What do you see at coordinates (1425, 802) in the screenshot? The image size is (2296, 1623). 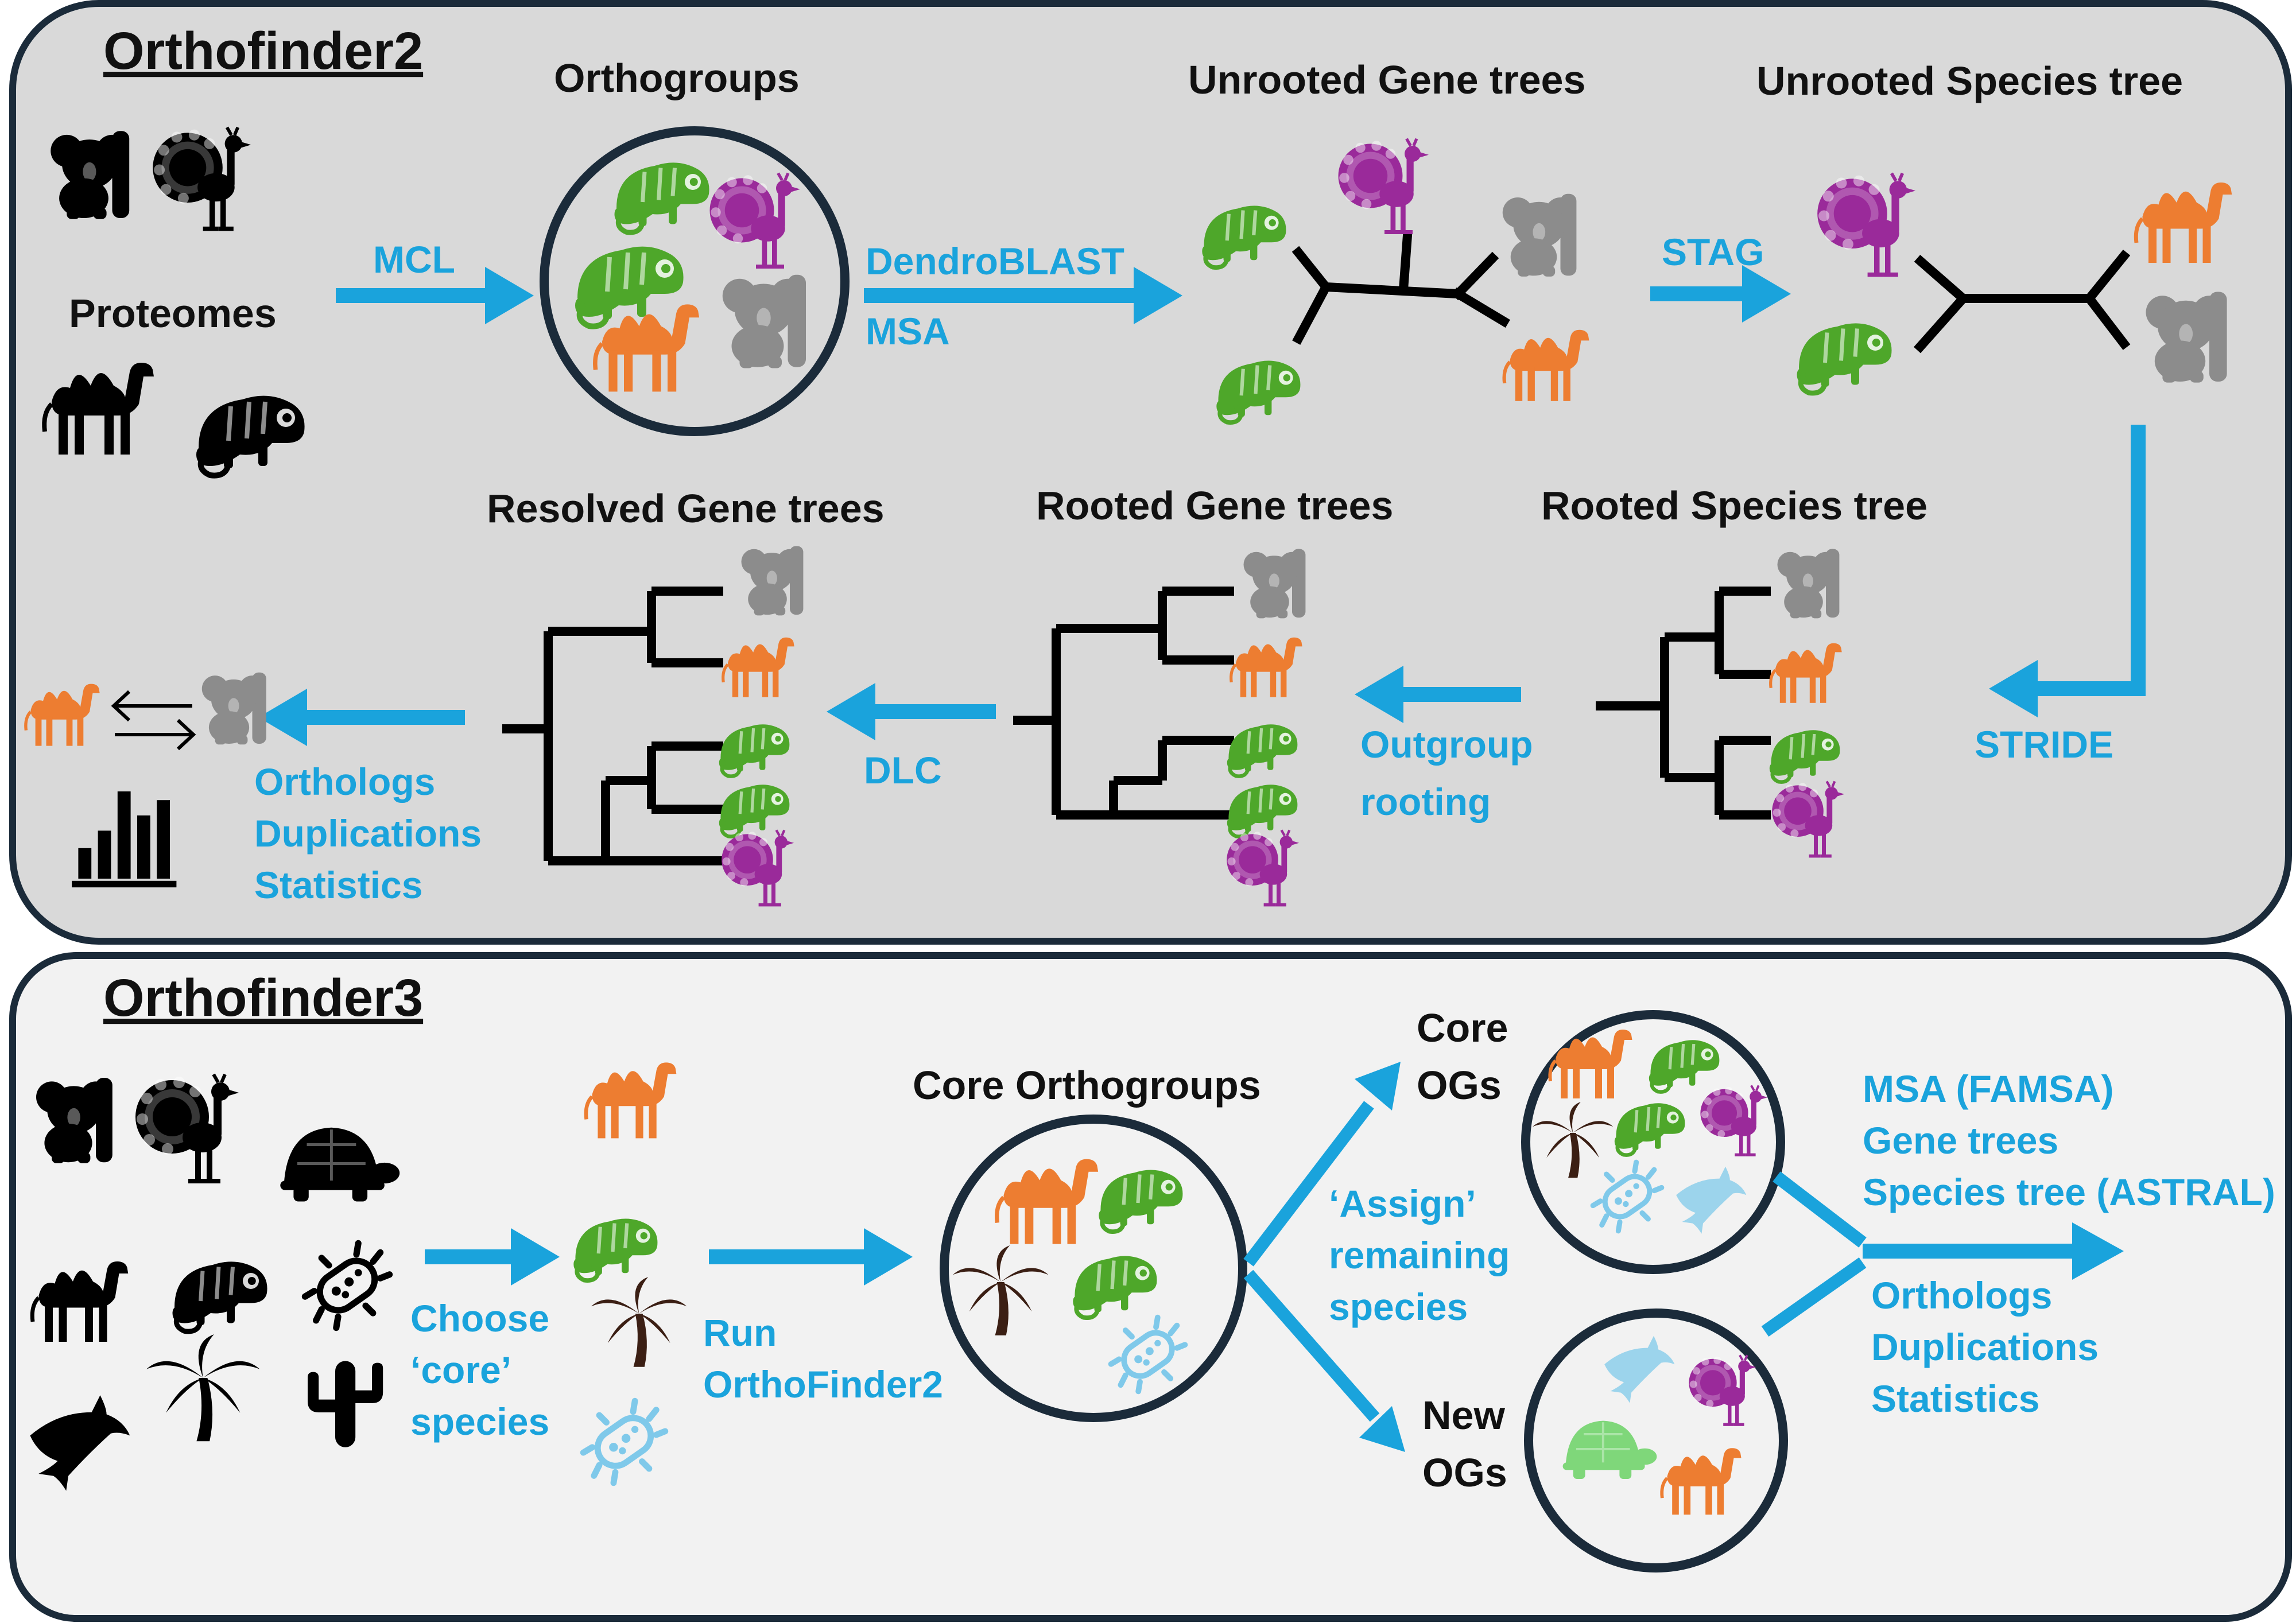 I see `outgroup-label-2: rooting` at bounding box center [1425, 802].